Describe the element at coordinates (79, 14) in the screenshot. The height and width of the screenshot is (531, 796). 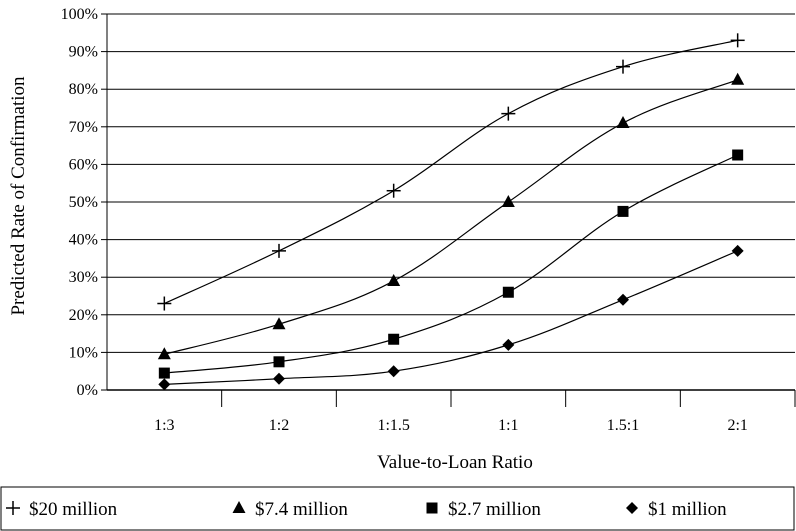
I see `y-tick-label: 100%` at that location.